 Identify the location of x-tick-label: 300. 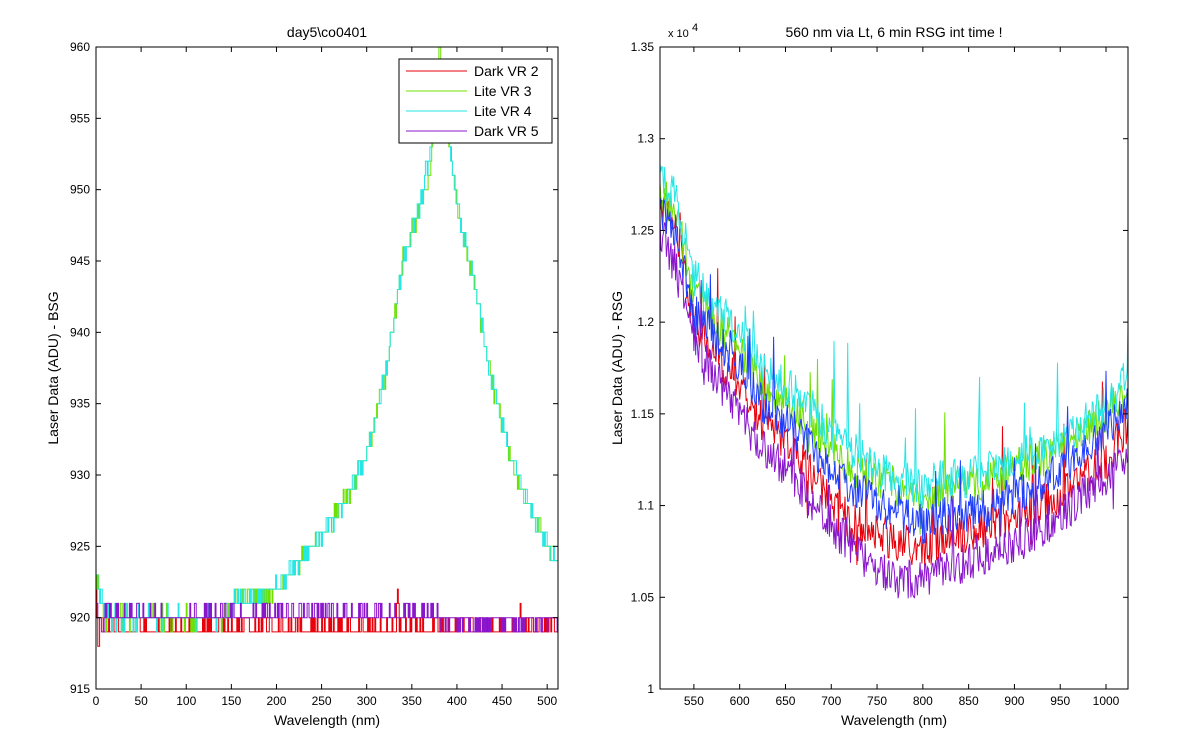
(367, 701).